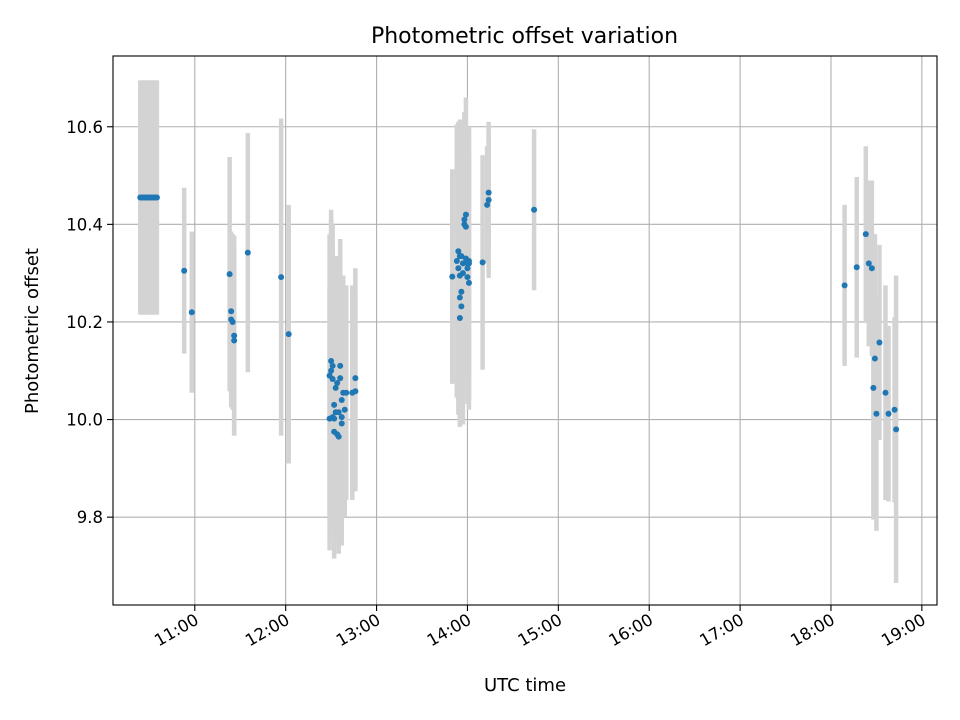 Image resolution: width=960 pixels, height=720 pixels. I want to click on x-tick-label: 14:00, so click(449, 630).